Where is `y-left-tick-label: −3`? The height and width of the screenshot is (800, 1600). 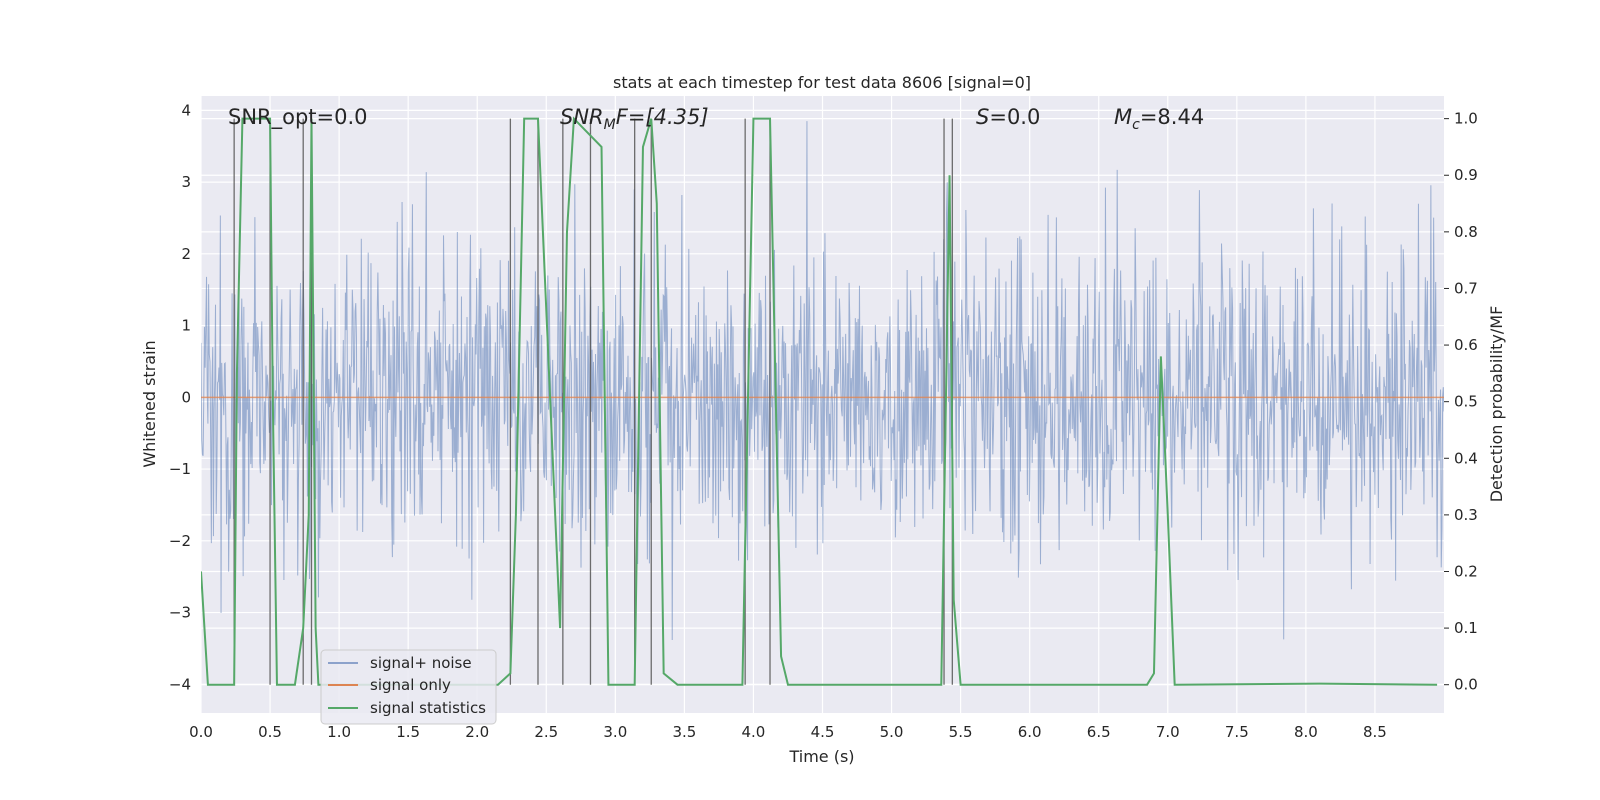 y-left-tick-label: −3 is located at coordinates (180, 613).